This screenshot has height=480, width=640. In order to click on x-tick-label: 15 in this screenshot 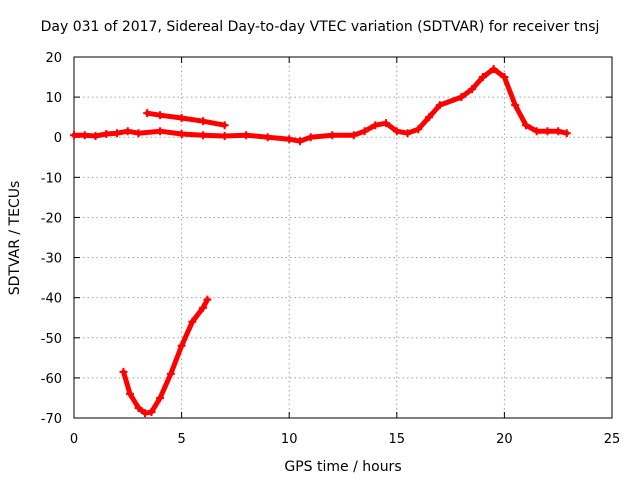, I will do `click(397, 439)`.